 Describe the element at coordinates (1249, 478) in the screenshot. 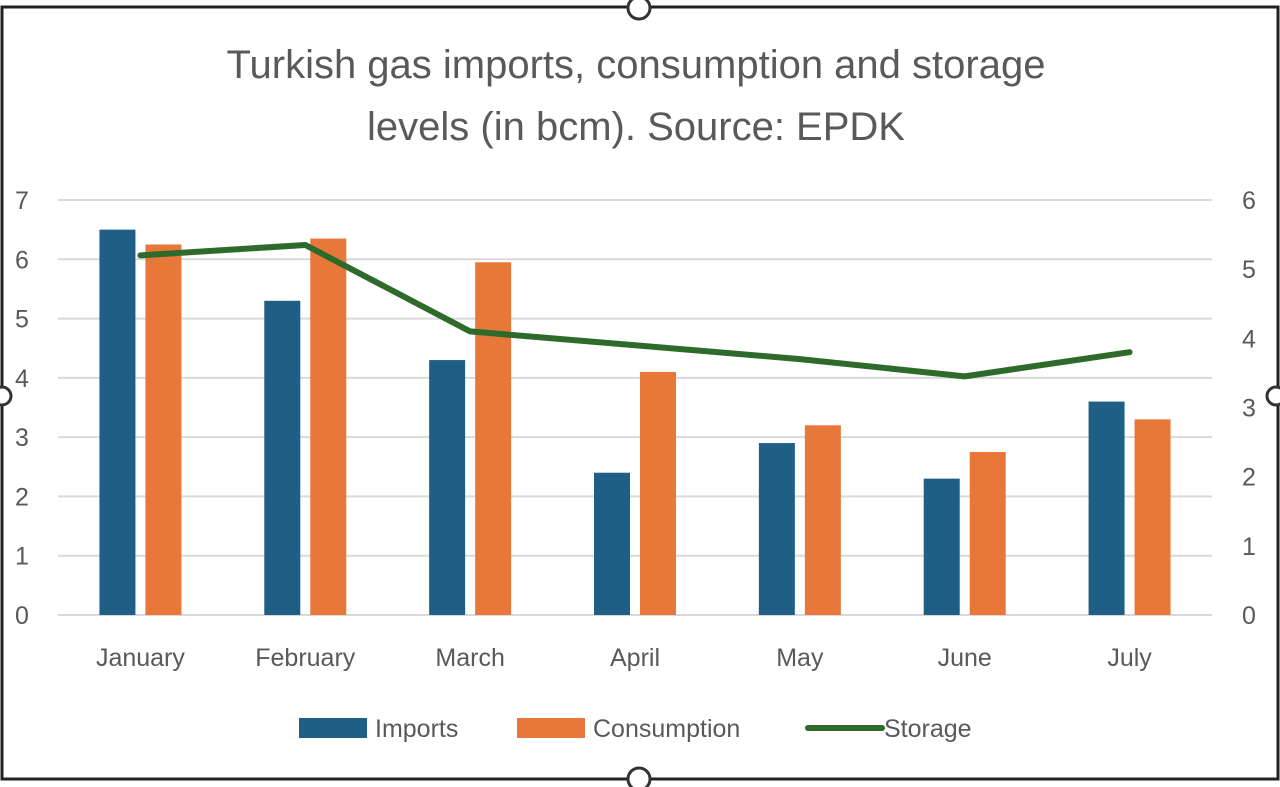

I see `right-tick-label: 2` at that location.